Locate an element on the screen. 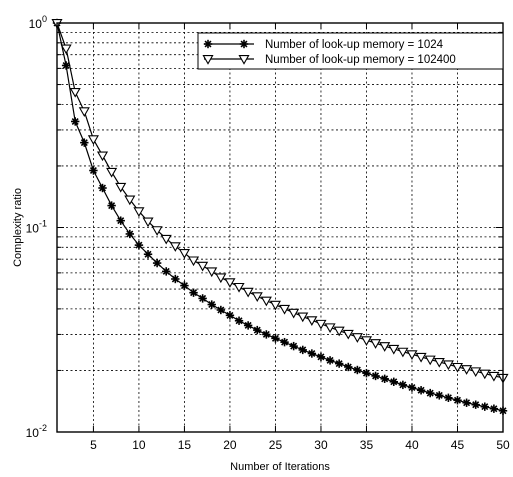 This screenshot has width=513, height=477. x-tick-label: 35 is located at coordinates (367, 445).